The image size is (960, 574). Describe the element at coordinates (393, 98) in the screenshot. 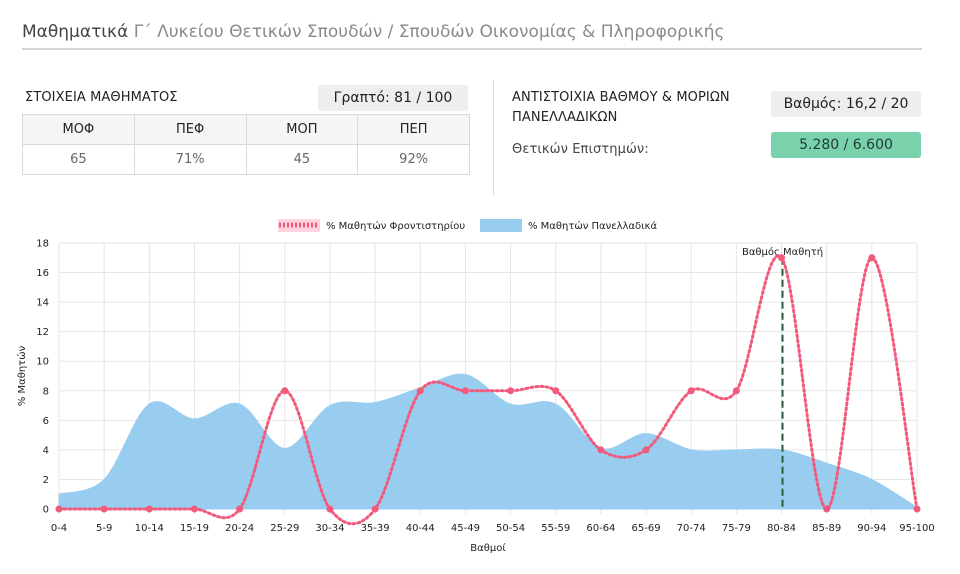

I see `written-score-badge: Γραπτό: 81 / 100` at that location.